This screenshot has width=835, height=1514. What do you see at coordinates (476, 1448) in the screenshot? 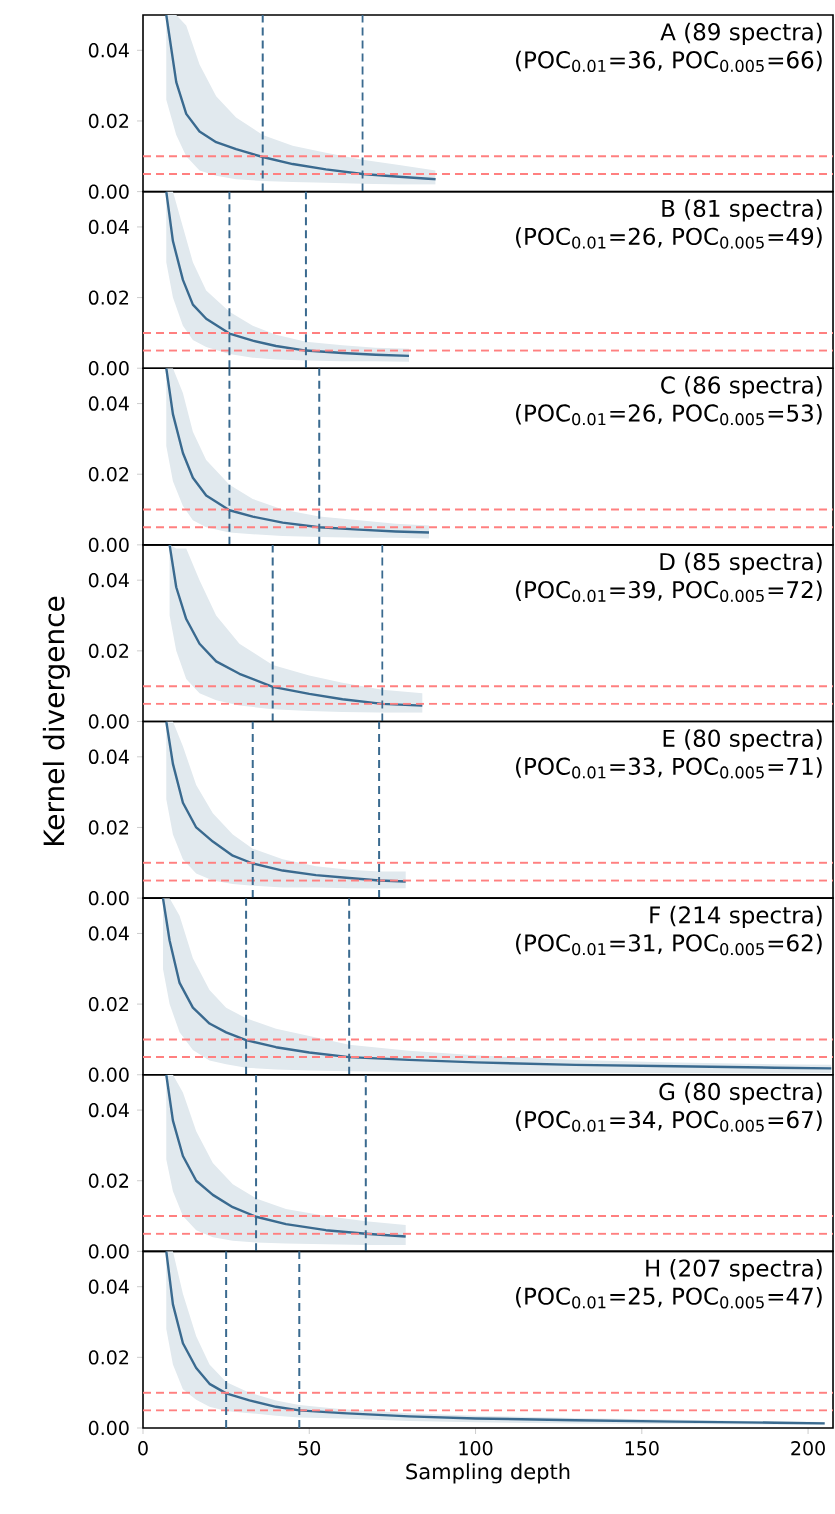
I see `x-tick-label: 100` at bounding box center [476, 1448].